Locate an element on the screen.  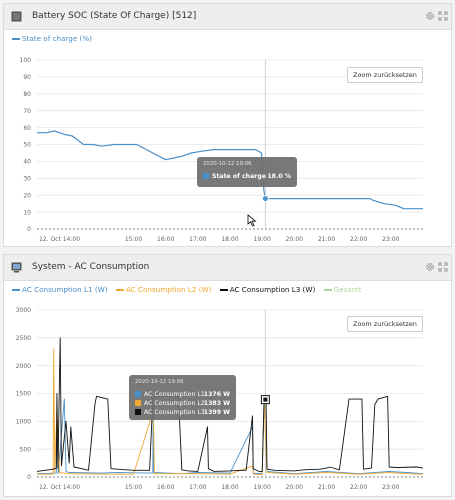
tooltip-row: AC Consumption L3 1399 W is located at coordinates (182, 412).